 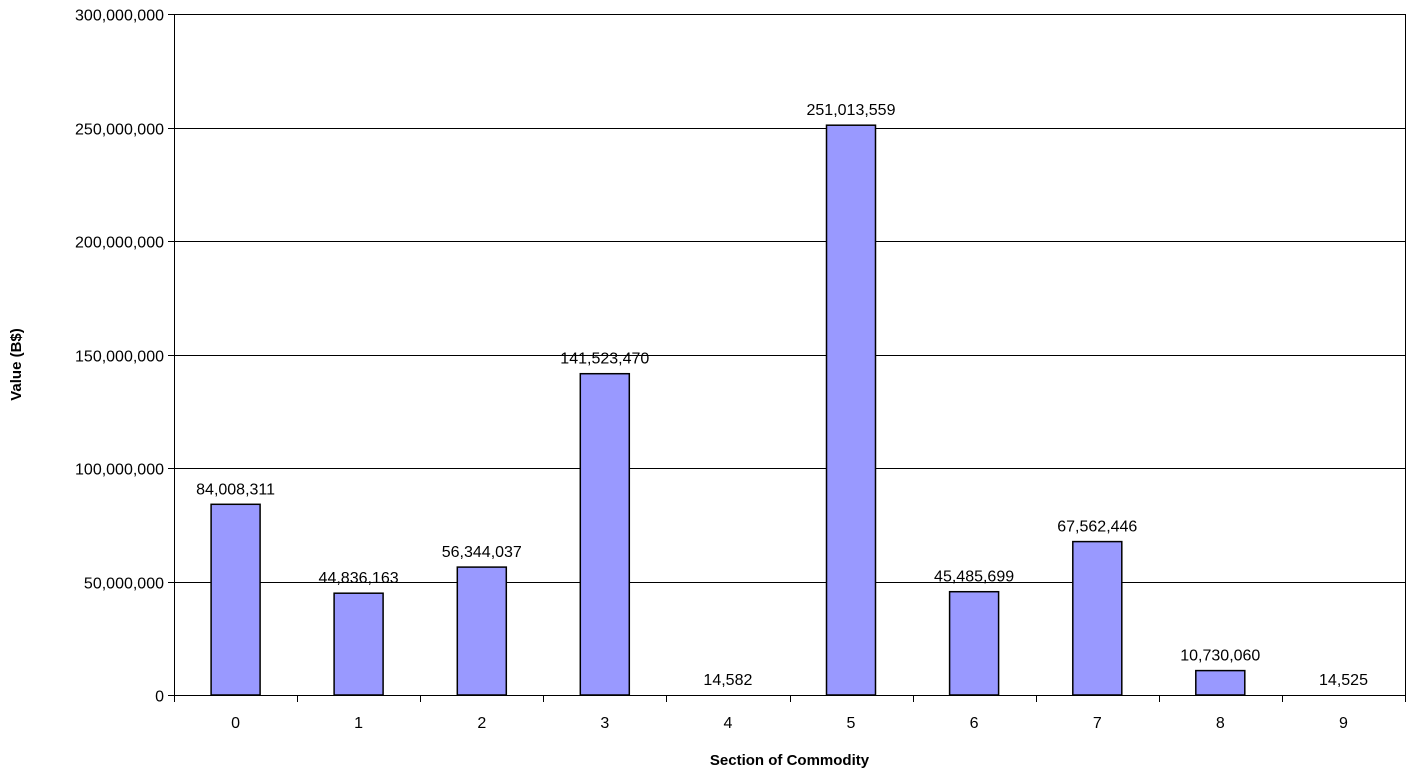 I want to click on data-label-6: 45,485,699, so click(x=974, y=577).